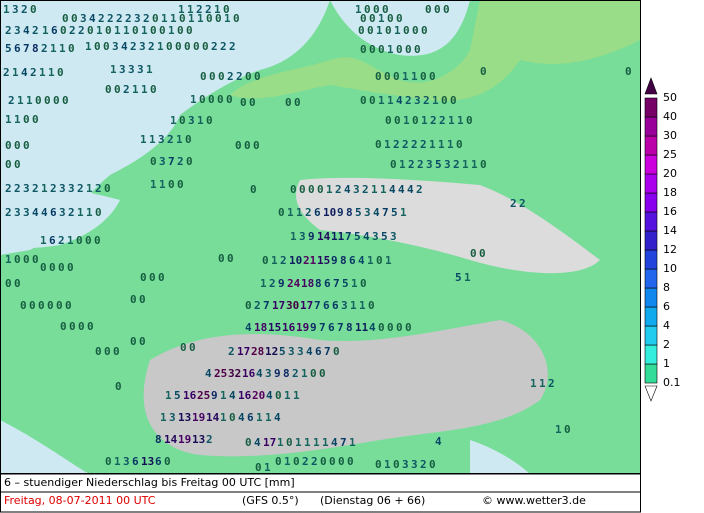 The image size is (704, 513). I want to click on precip-value: 15, so click(274, 327).